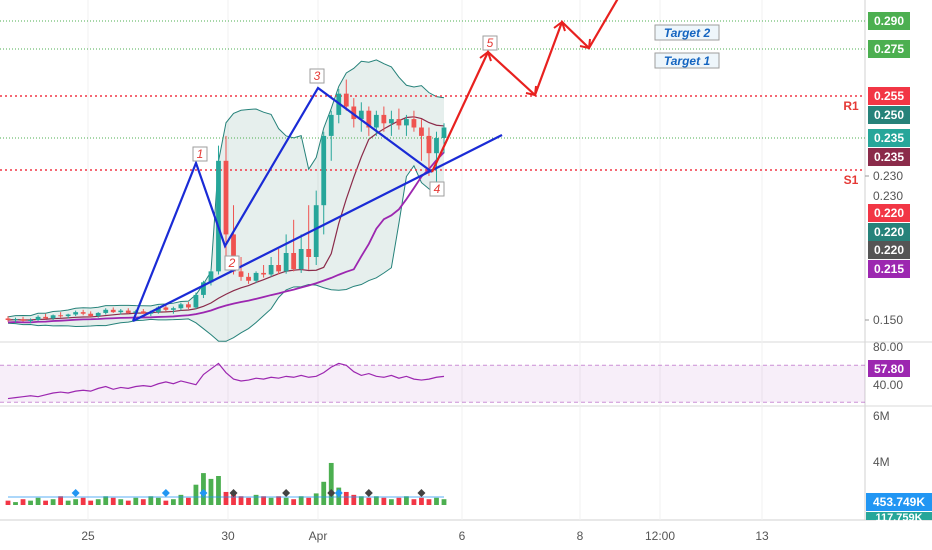 The image size is (932, 550). Describe the element at coordinates (226, 381) in the screenshot. I see `rsi-line` at that location.